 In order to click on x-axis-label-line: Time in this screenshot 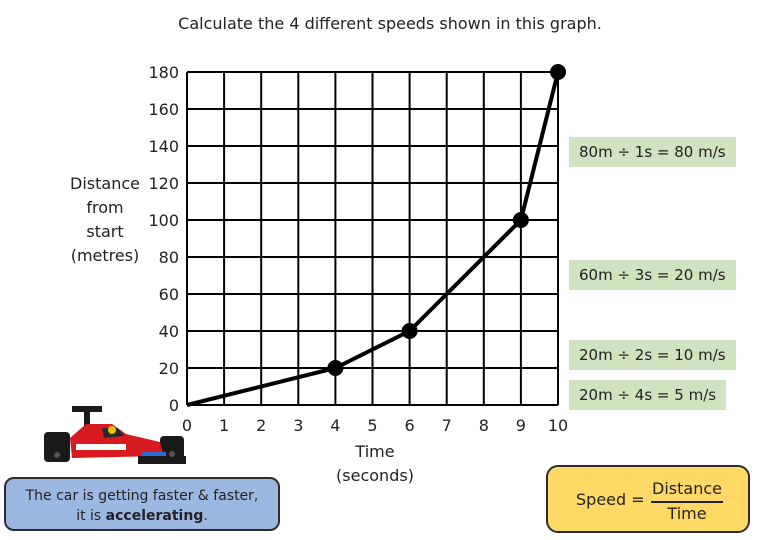, I will do `click(375, 451)`.